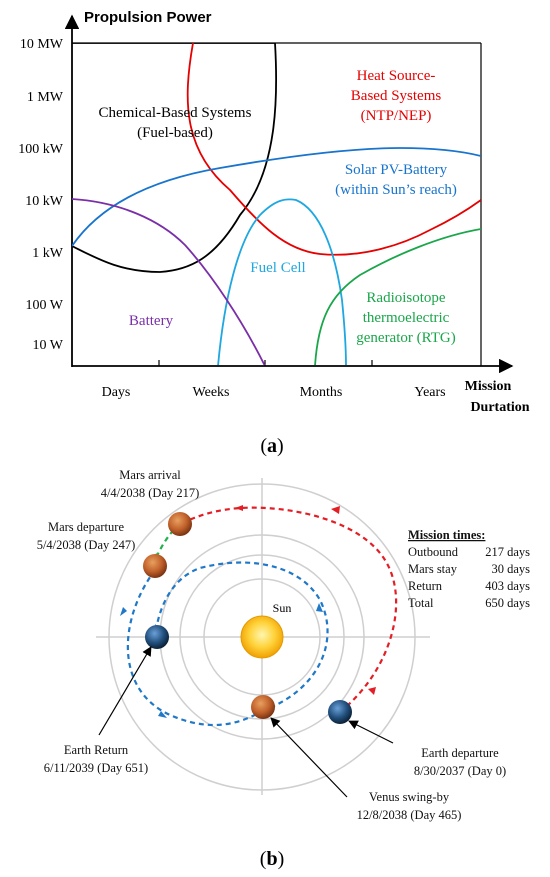 Image resolution: width=550 pixels, height=877 pixels. I want to click on venus-swingby-date: 12/8/2038 (Day 465), so click(409, 815).